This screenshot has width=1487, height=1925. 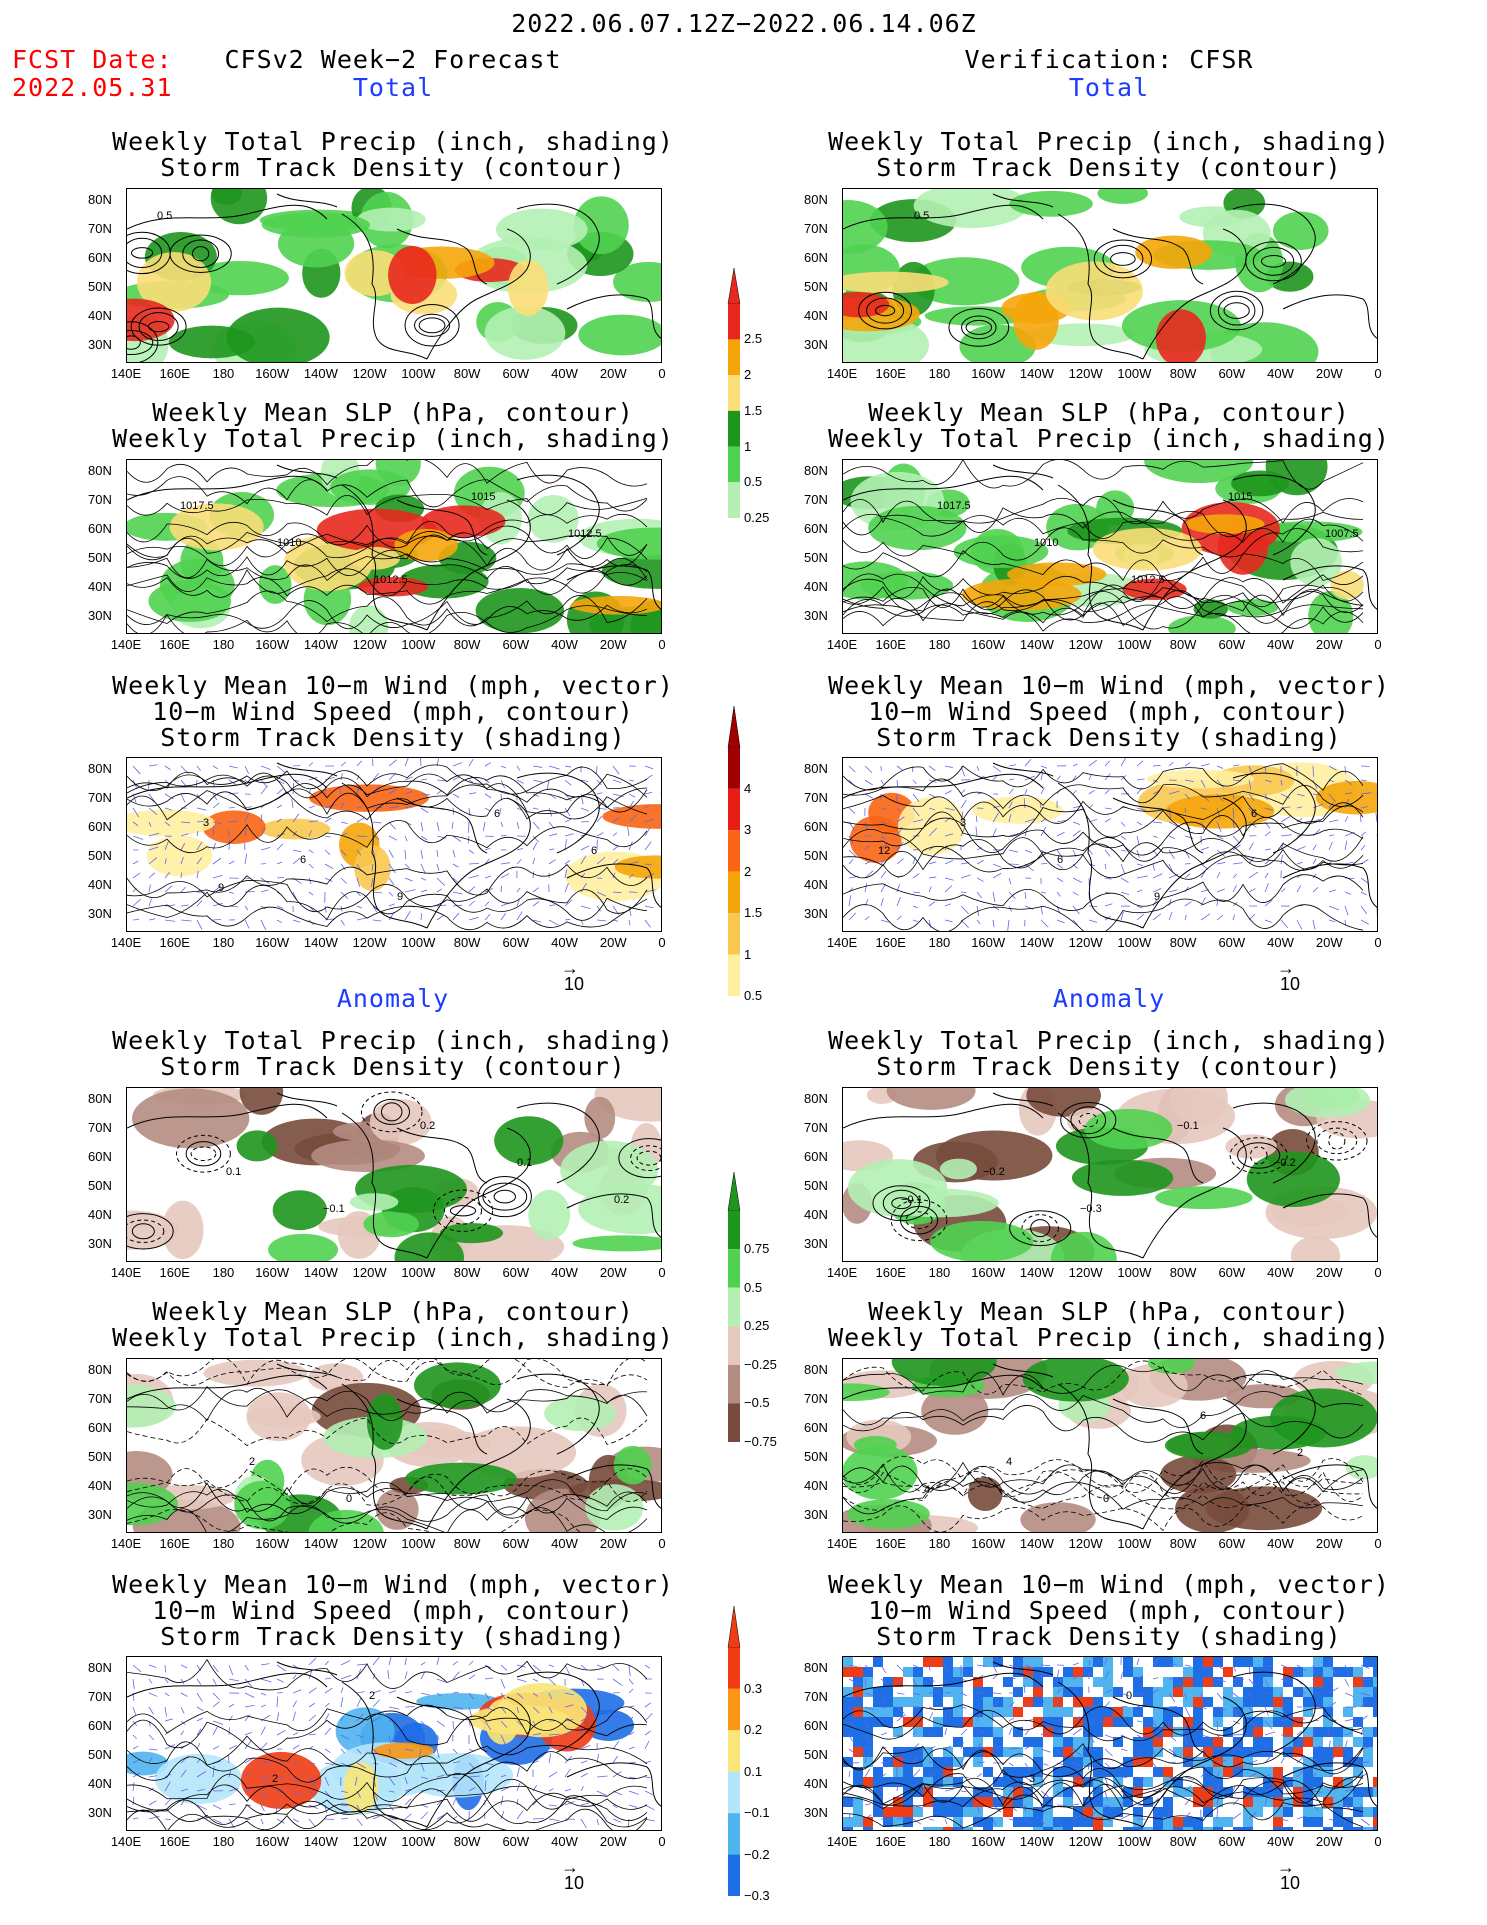 I want to click on colorbar-label: 0.3, so click(x=753, y=1688).